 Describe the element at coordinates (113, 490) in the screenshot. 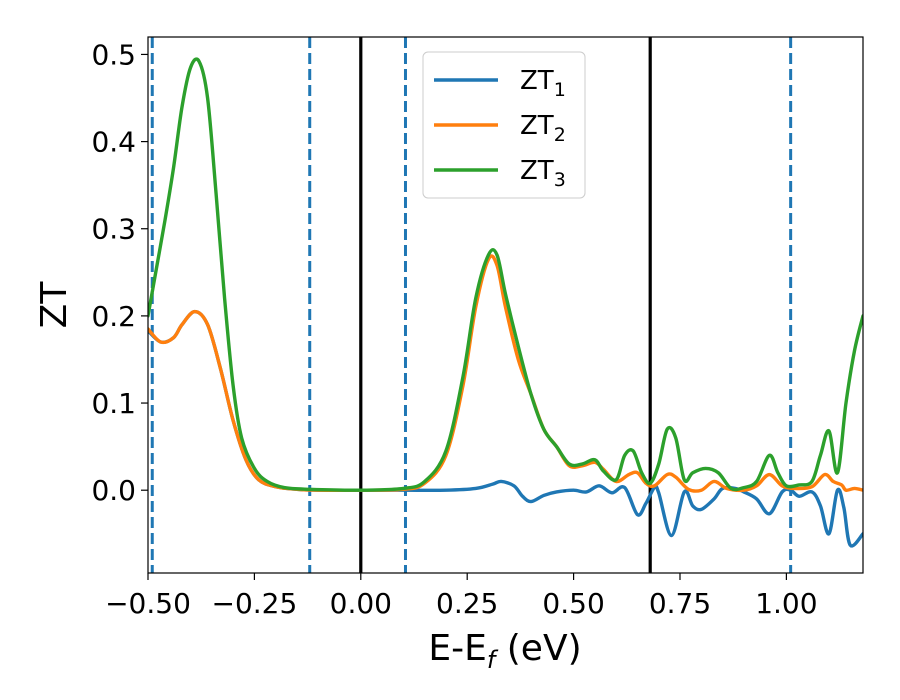

I see `y-tick-label: 0.0` at that location.